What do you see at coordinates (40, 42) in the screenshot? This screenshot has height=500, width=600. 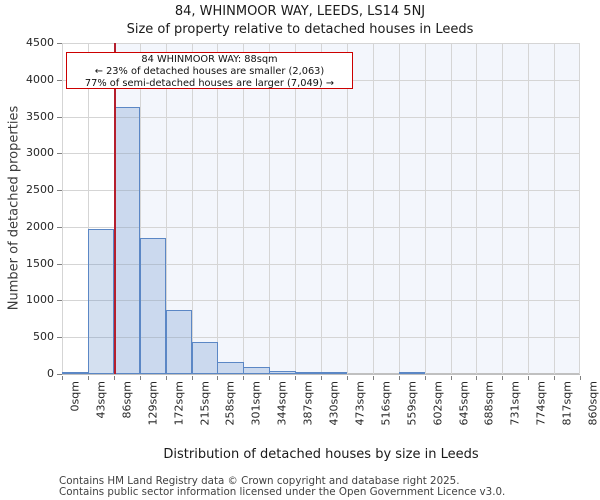 I see `y-tick-label: 4500` at bounding box center [40, 42].